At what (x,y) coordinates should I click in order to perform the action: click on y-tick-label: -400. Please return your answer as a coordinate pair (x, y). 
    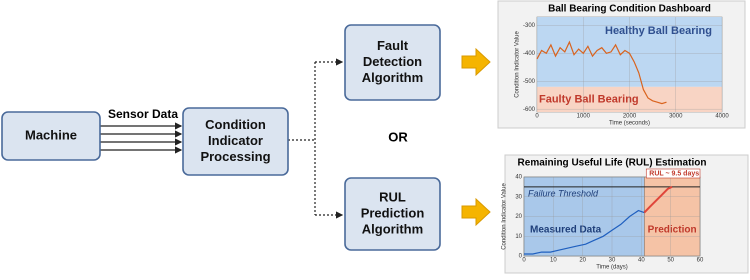
    Looking at the image, I should click on (529, 54).